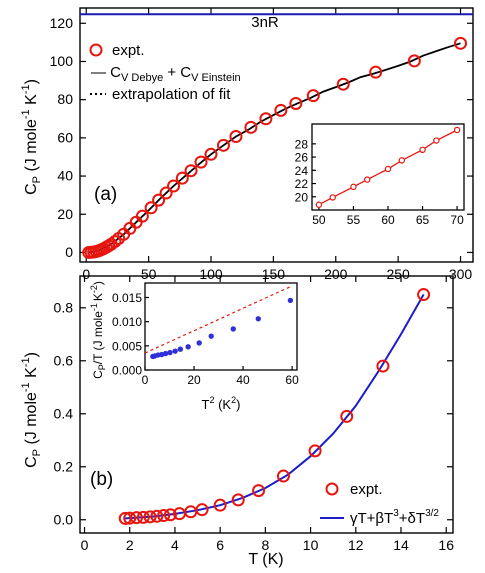  Describe the element at coordinates (96, 50) in the screenshot. I see `legend-expt-marker` at that location.